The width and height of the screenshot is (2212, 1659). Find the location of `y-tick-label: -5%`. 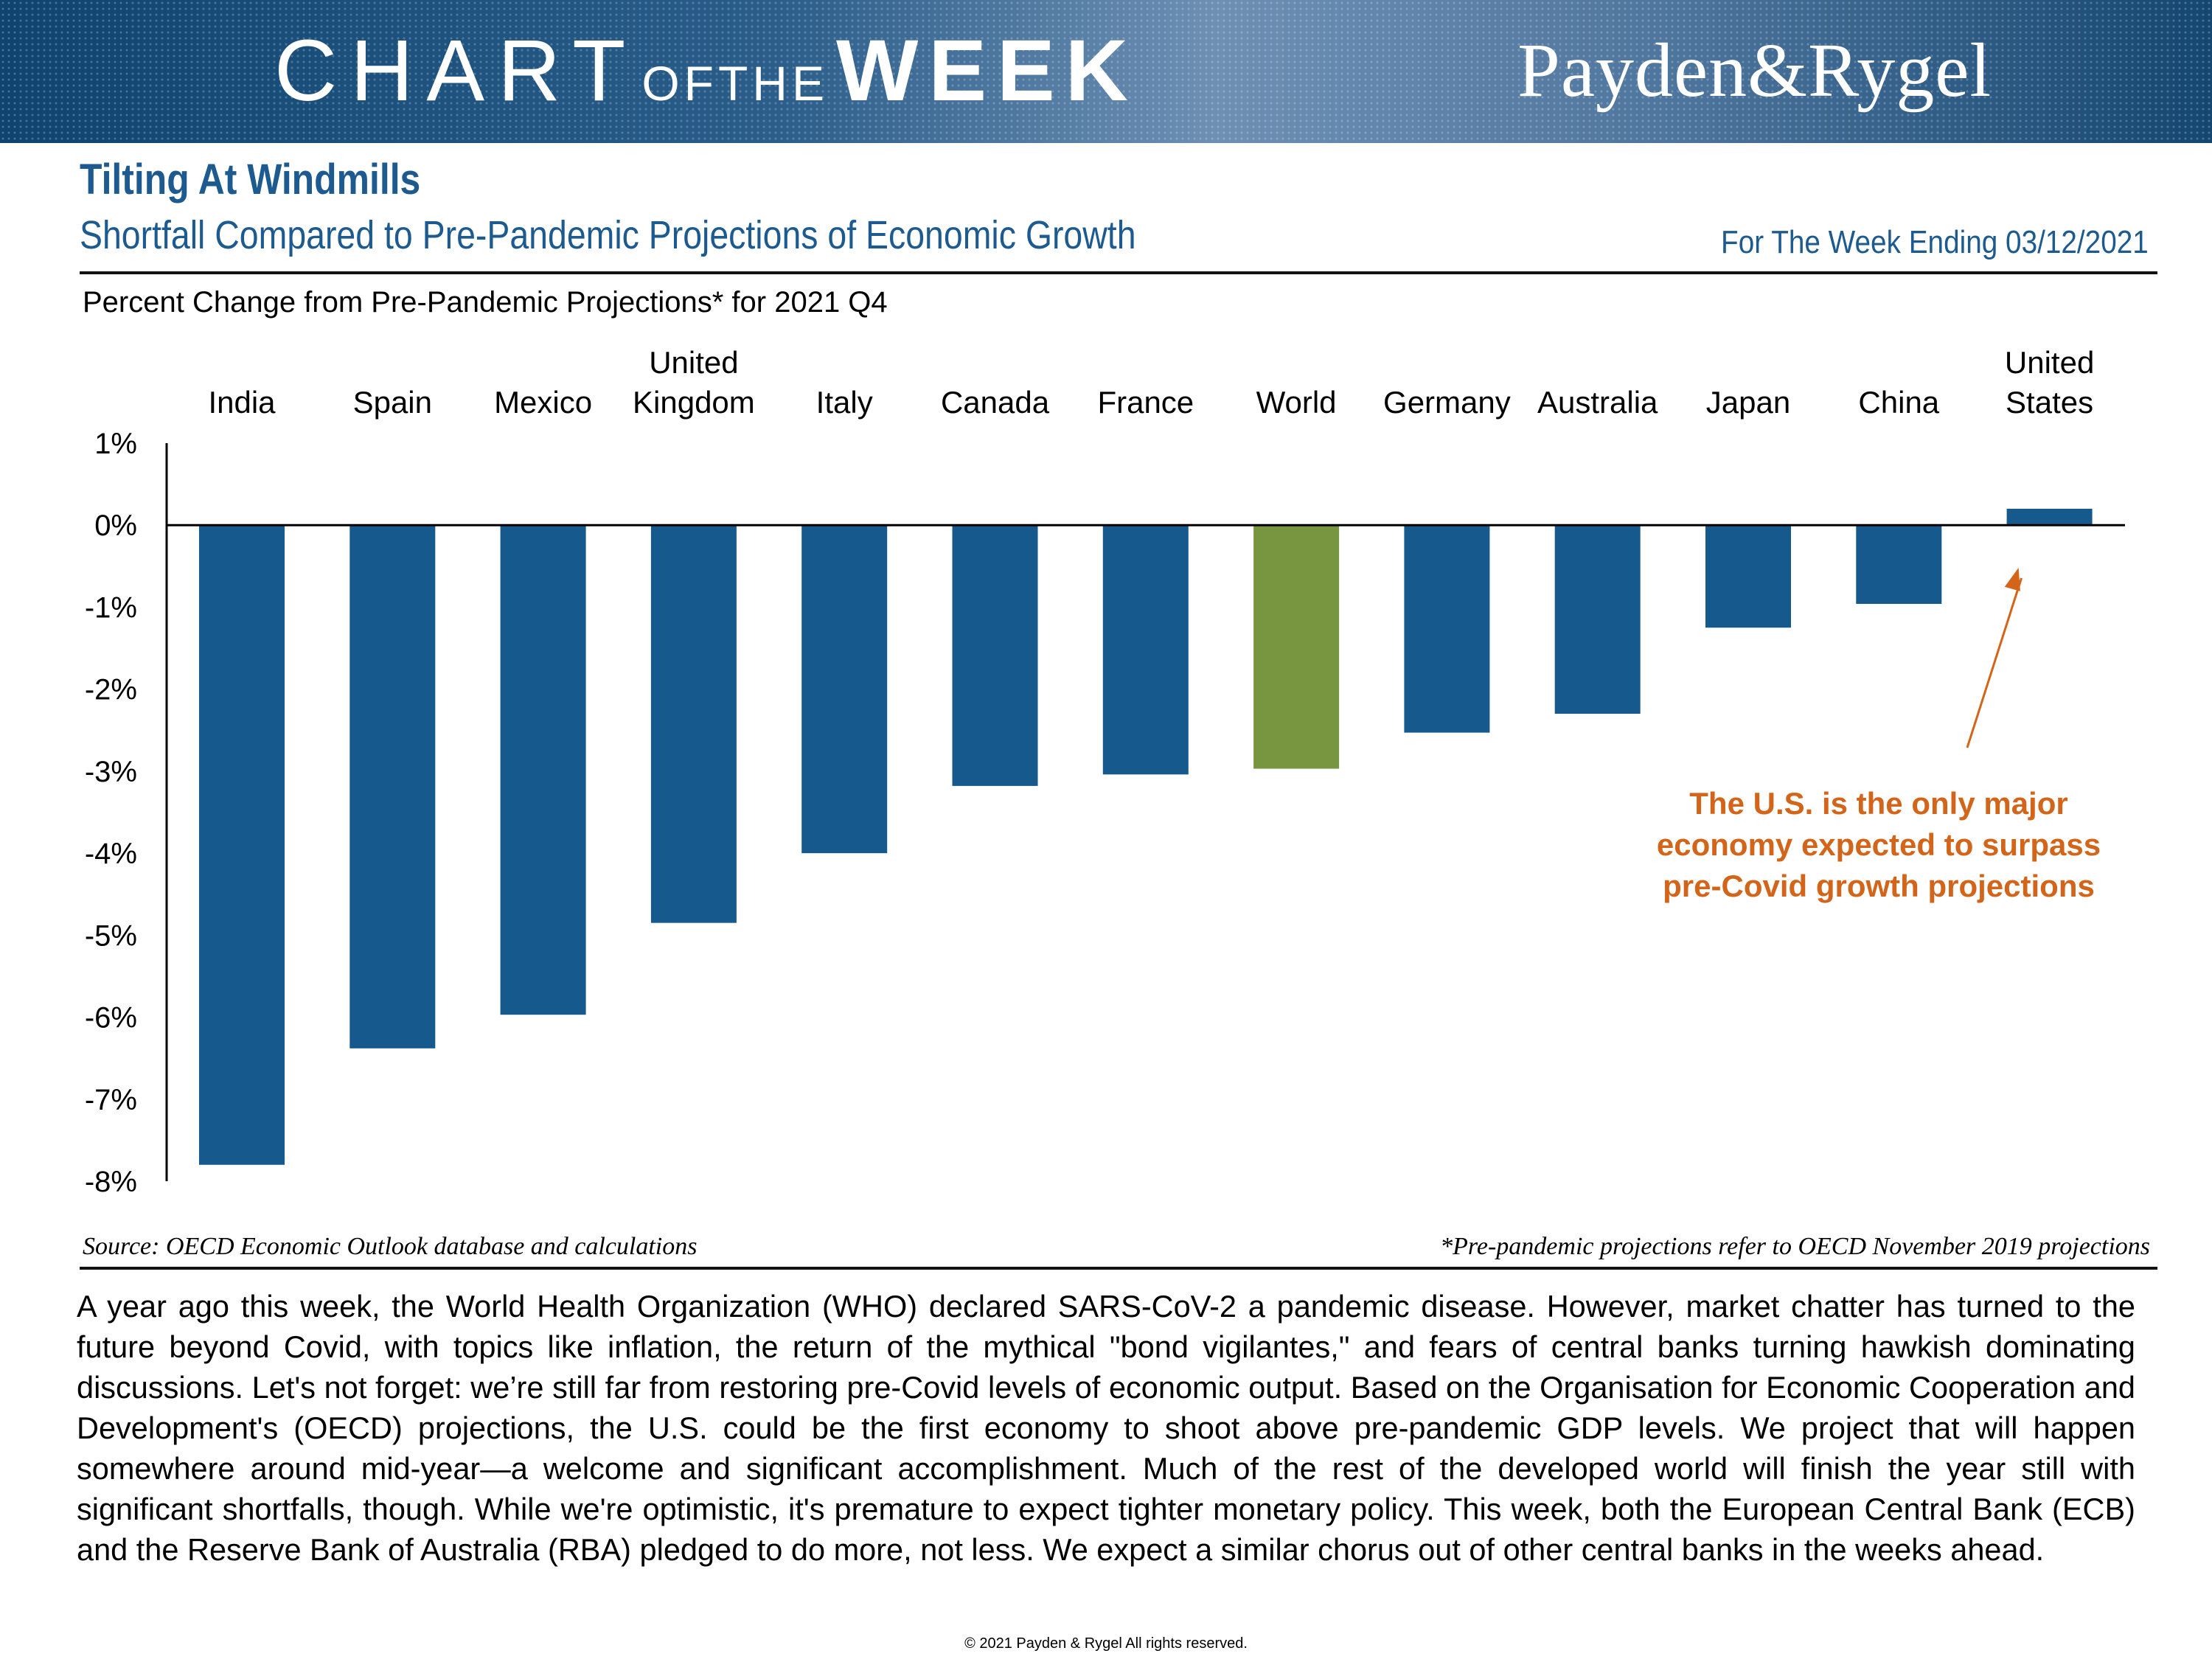

y-tick-label: -5% is located at coordinates (111, 935).